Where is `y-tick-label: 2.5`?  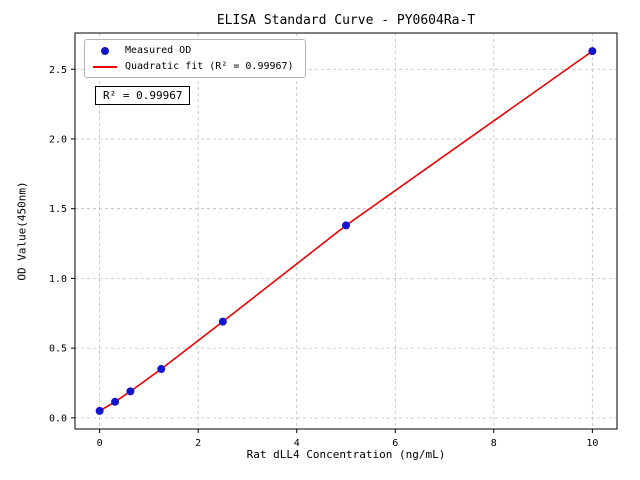
y-tick-label: 2.5 is located at coordinates (58, 70).